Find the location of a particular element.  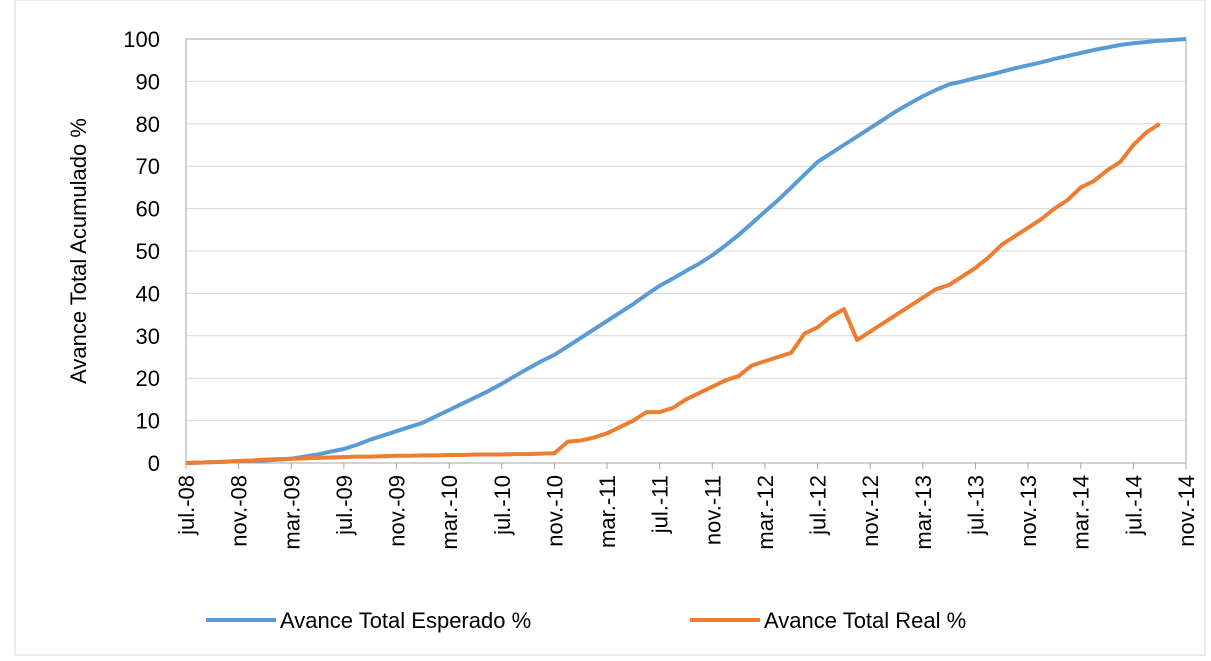

y-tick-label: 50 is located at coordinates (148, 251).